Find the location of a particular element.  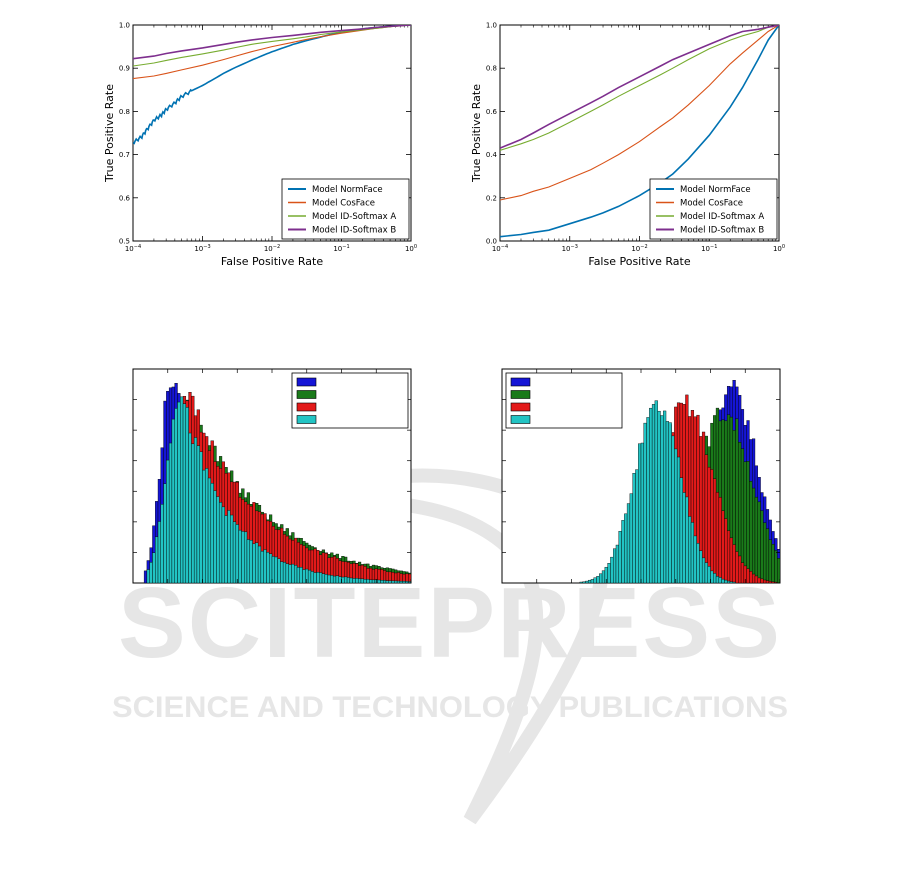

y-tick-label: 0.8 is located at coordinates (124, 112).